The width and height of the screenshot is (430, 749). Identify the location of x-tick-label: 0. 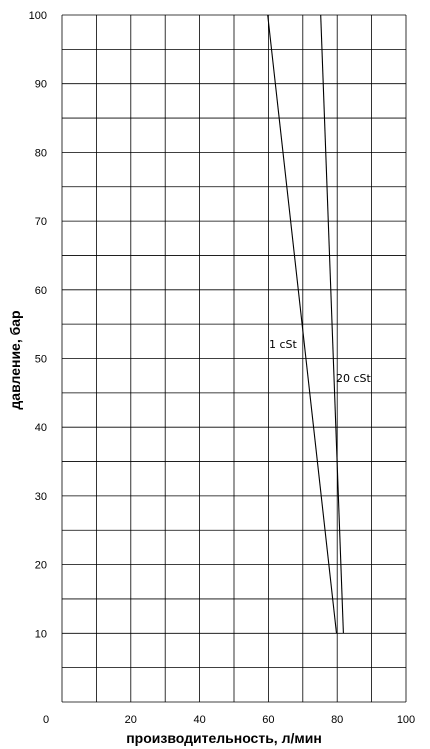
(46, 720).